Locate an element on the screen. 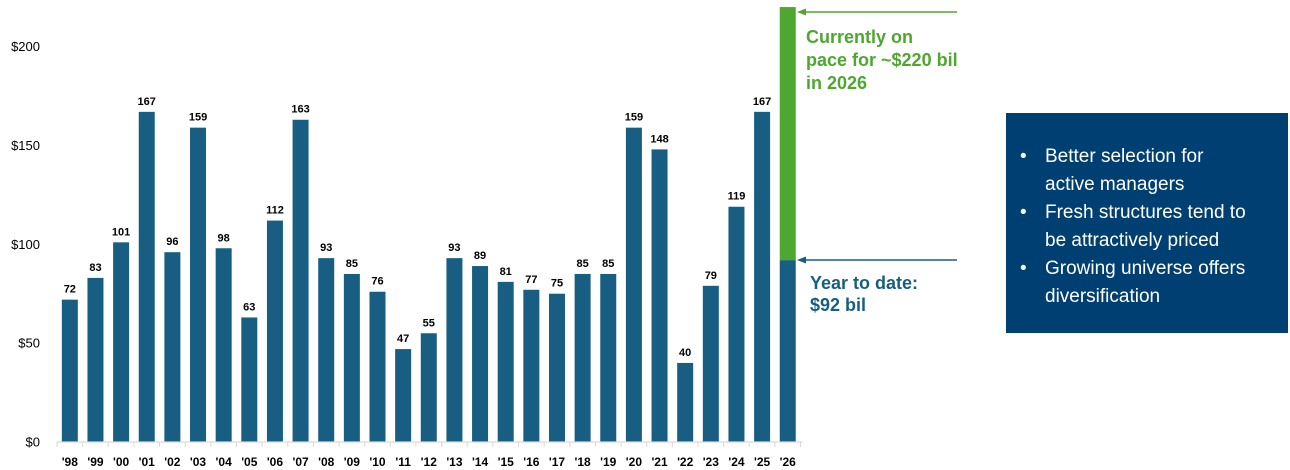 The image size is (1290, 470). info-item-line: be attractively priced is located at coordinates (1132, 240).